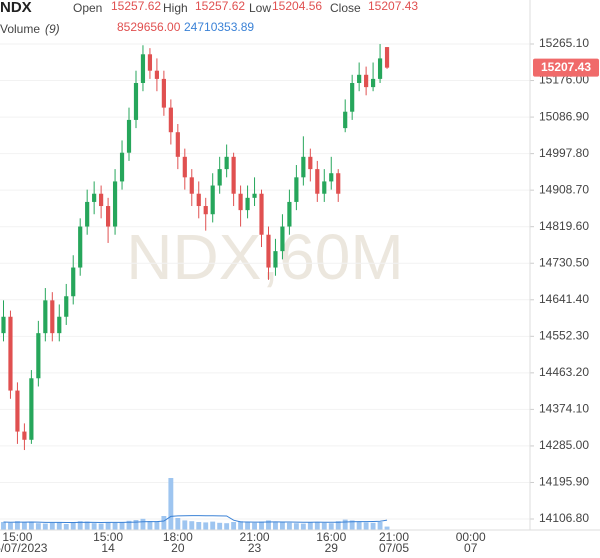  Describe the element at coordinates (178, 542) in the screenshot. I see `x-tick-label: 18:00 20` at that location.